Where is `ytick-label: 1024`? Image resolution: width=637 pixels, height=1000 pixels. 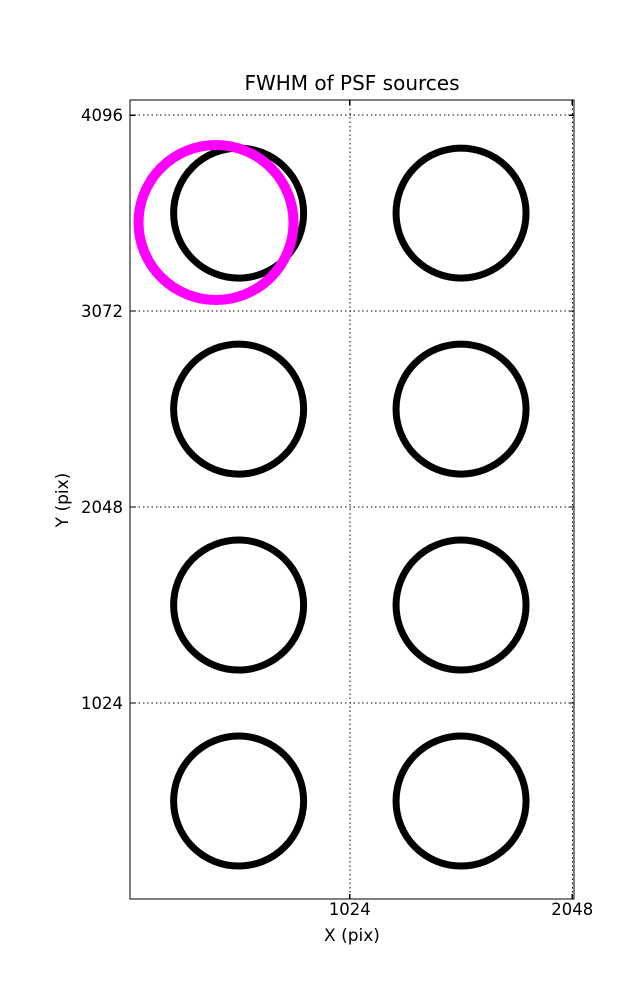 ytick-label: 1024 is located at coordinates (102, 703).